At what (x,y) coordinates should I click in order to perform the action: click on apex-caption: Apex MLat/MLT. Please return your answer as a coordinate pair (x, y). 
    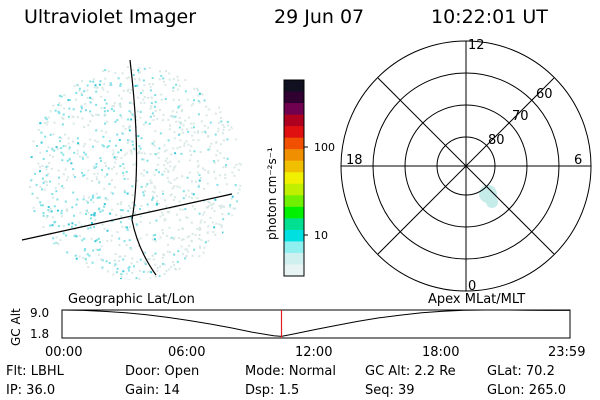
    Looking at the image, I should click on (477, 299).